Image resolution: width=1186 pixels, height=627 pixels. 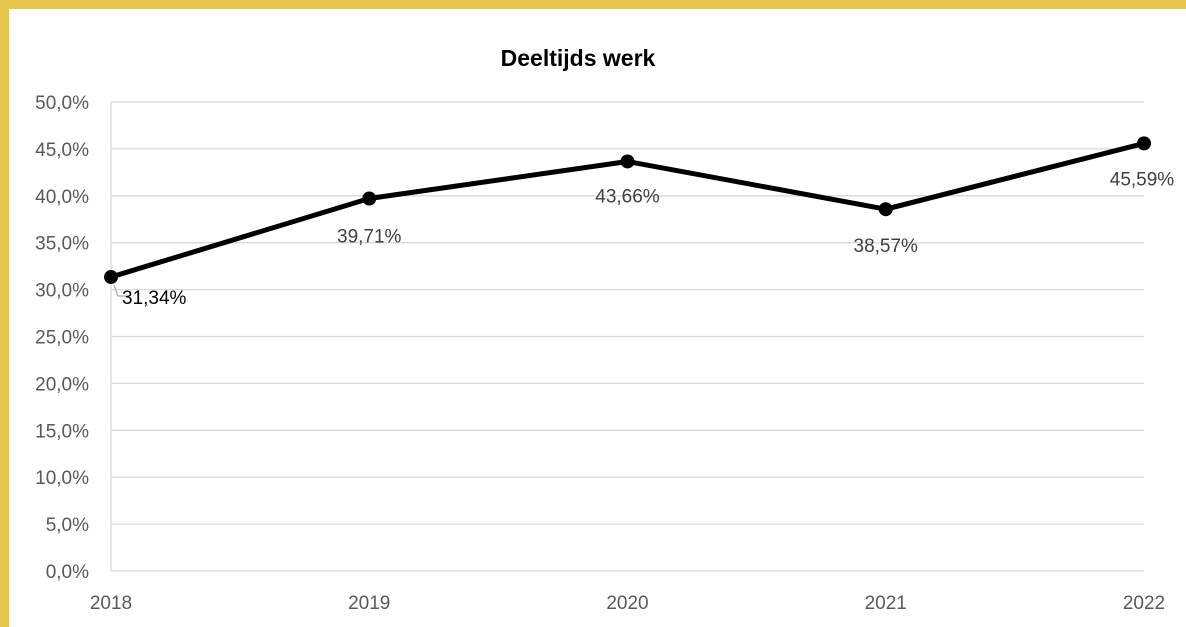 I want to click on y-tick-label: 30,0%, so click(x=62, y=291).